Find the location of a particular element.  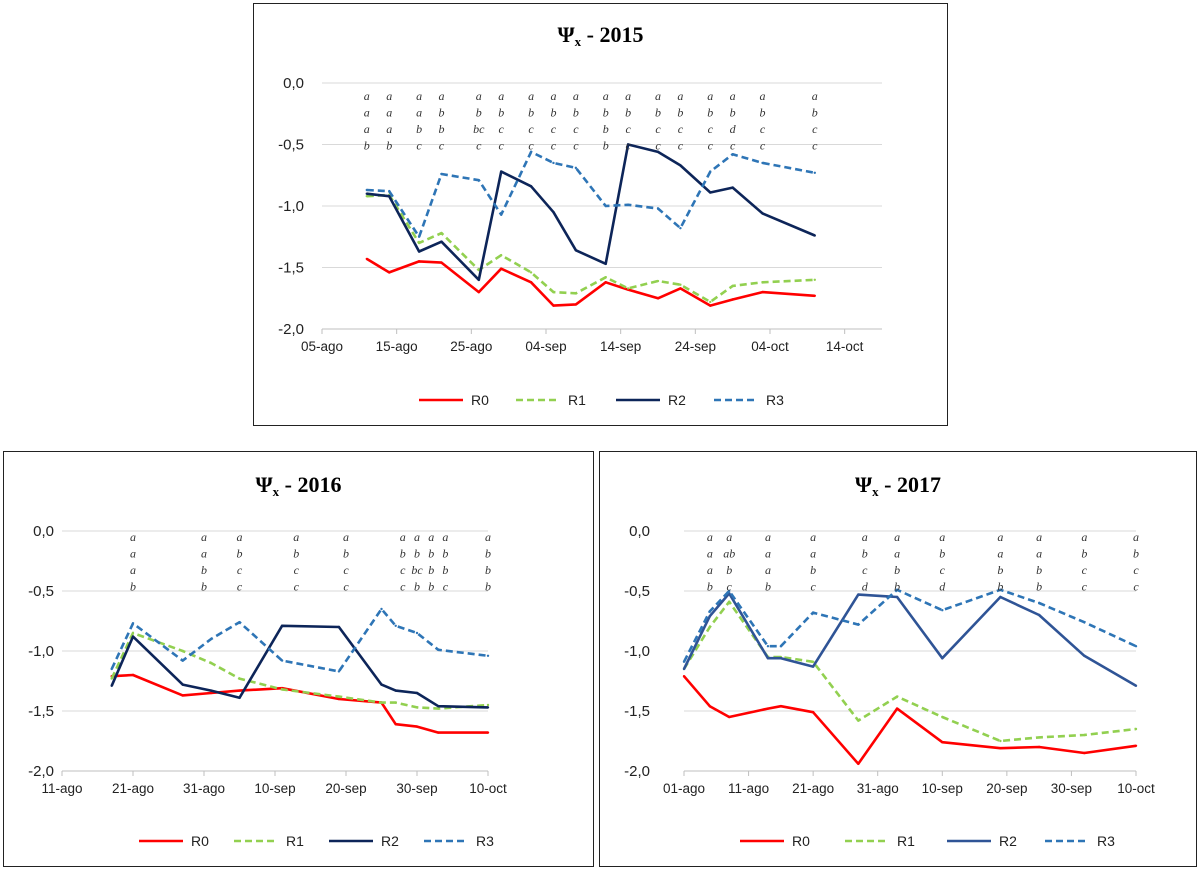

significance-letter: bc is located at coordinates (479, 129).